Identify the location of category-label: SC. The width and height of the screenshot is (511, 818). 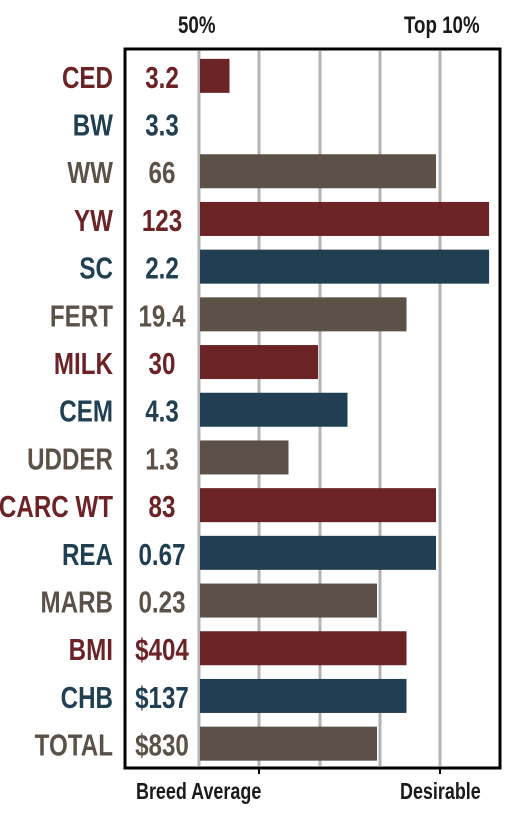
(96, 268).